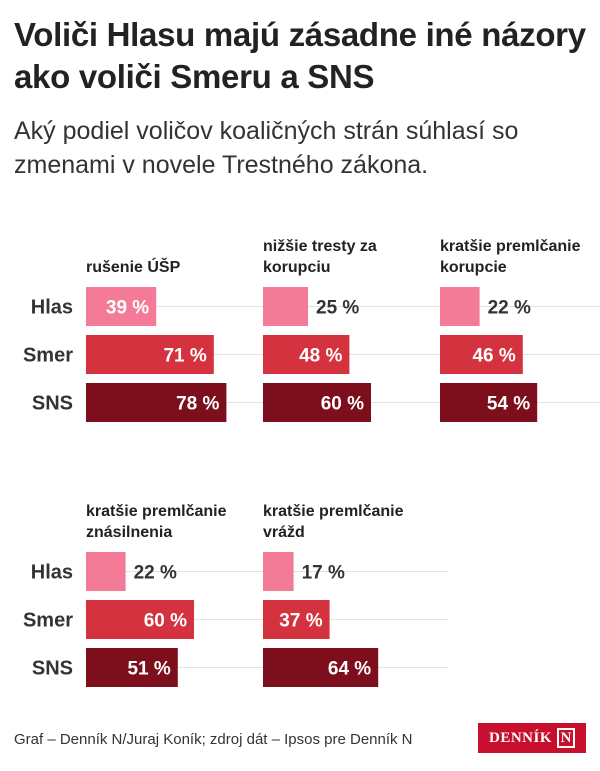 This screenshot has width=600, height=771. Describe the element at coordinates (129, 532) in the screenshot. I see `panel-title: znásilnenia` at that location.